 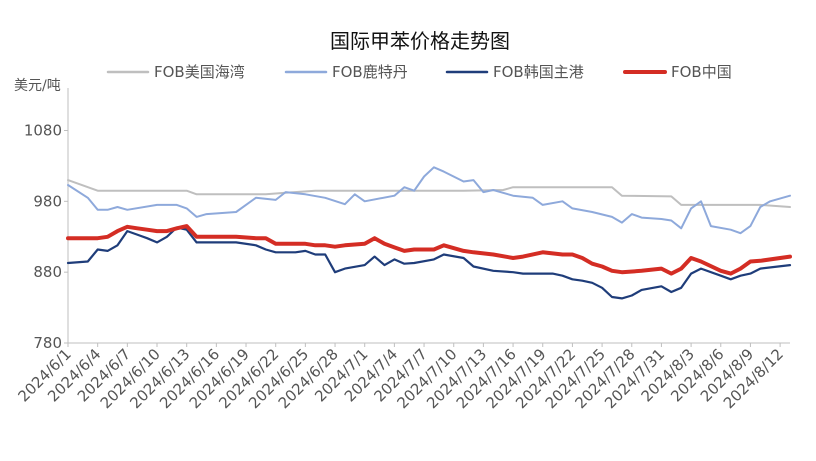 I want to click on y-tick-label: 880, so click(x=47, y=272).